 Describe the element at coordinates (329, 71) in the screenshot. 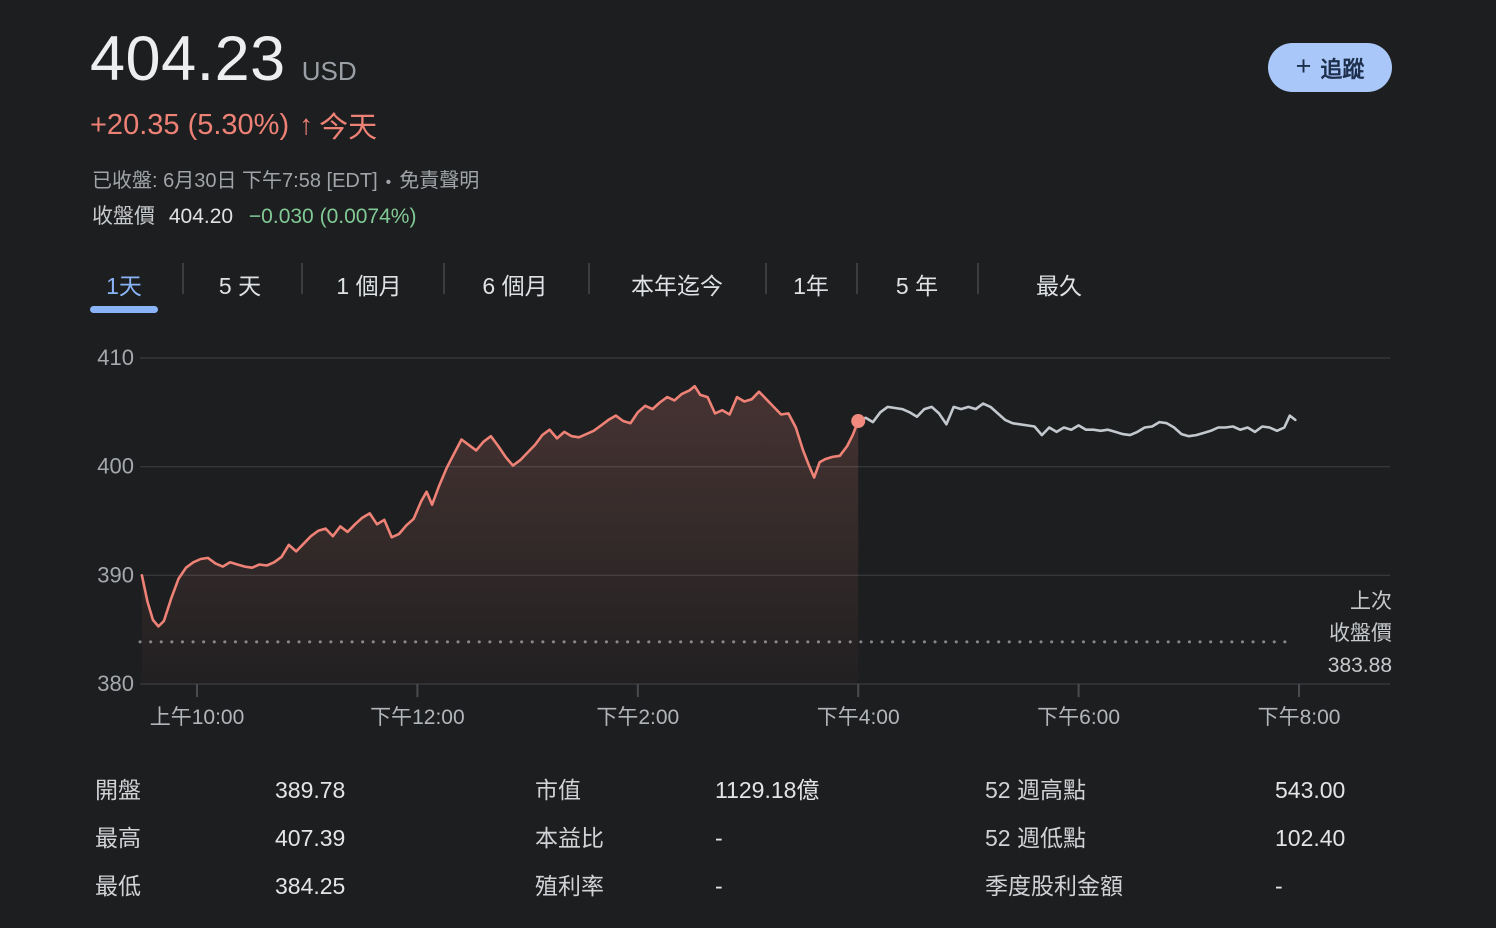

I see `currency-code: USD` at that location.